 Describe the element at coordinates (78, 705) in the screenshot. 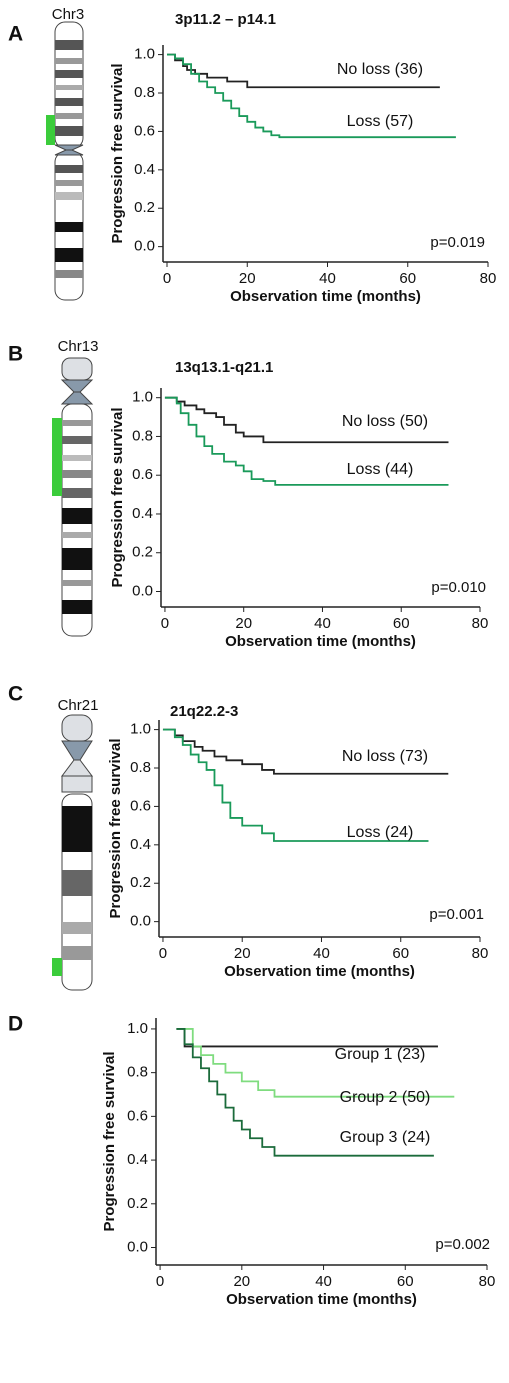

I see `chromosome-label: Chr21` at that location.